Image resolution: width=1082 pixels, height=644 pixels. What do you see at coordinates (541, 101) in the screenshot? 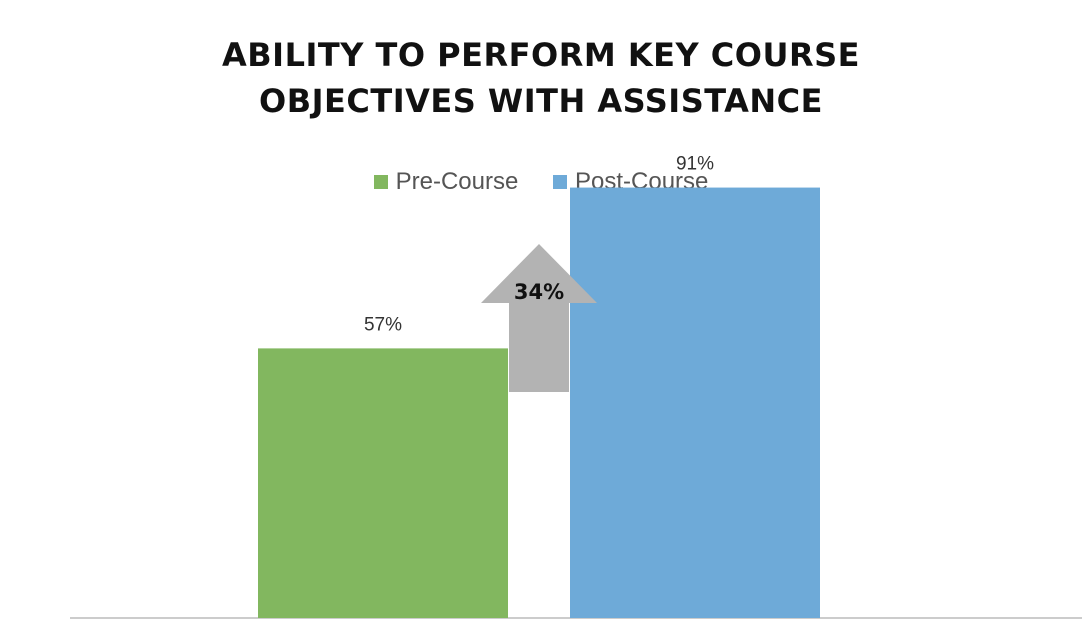
I see `chart-title-line-2: OBJECTIVES WITH ASSISTANCE` at bounding box center [541, 101].